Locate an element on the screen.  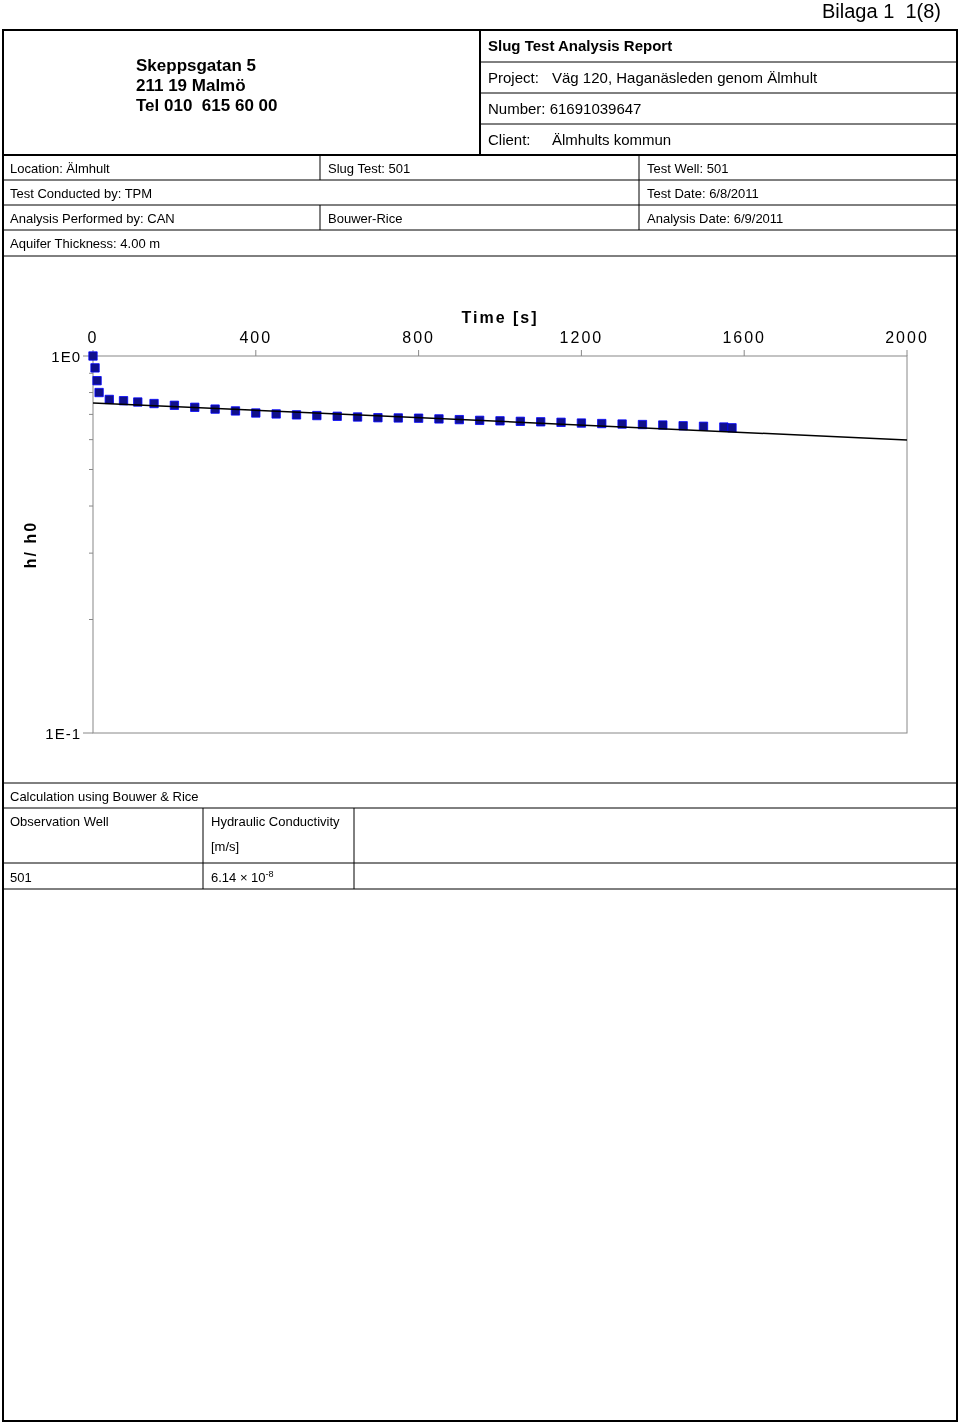
text: Client: is located at coordinates (509, 139).